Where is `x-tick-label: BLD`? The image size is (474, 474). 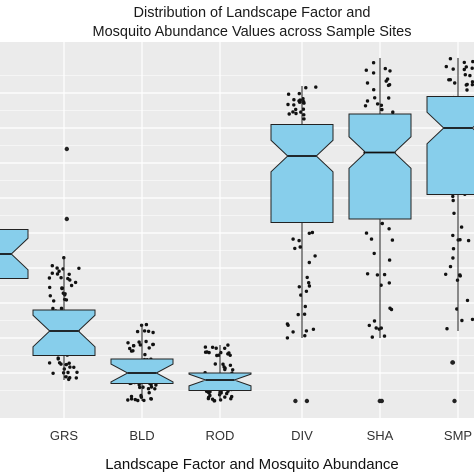 x-tick-label: BLD is located at coordinates (141, 435).